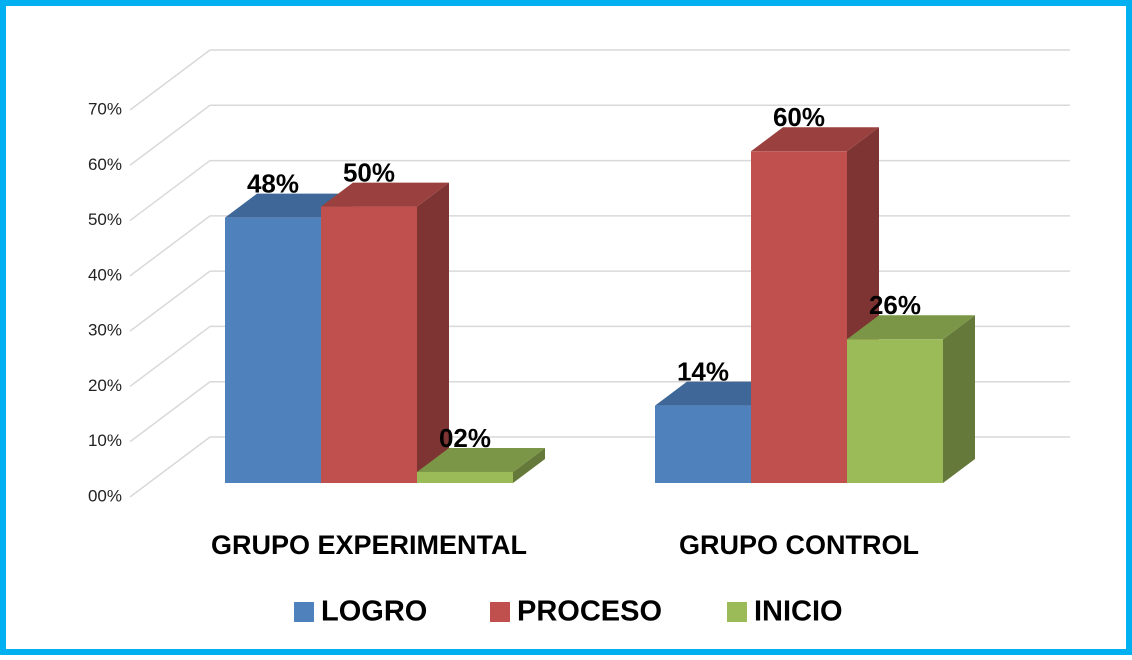 Image resolution: width=1132 pixels, height=660 pixels. What do you see at coordinates (799, 545) in the screenshot?
I see `x-tick-label: GRUPO CONTROL` at bounding box center [799, 545].